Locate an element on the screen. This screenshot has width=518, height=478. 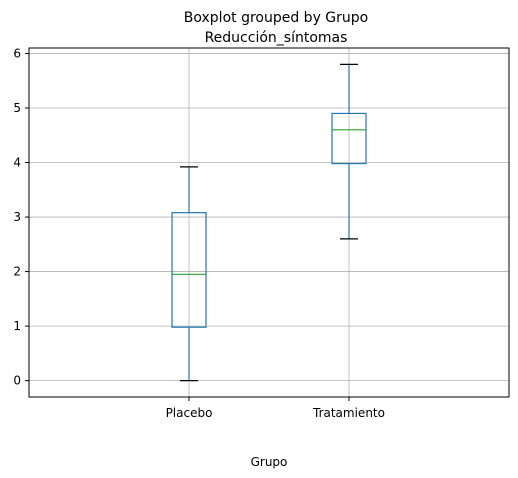
y-tick-label: 3 is located at coordinates (17, 217).